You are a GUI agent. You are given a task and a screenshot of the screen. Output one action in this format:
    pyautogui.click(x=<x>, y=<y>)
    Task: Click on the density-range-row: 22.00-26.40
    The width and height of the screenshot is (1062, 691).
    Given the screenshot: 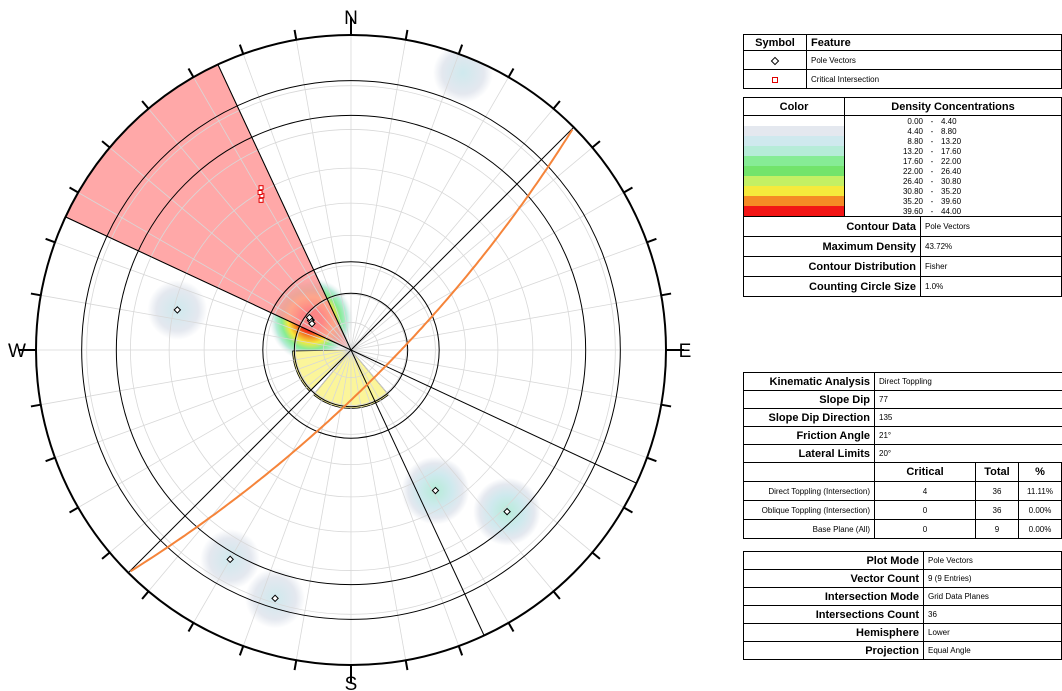 What is the action you would take?
    pyautogui.click(x=902, y=171)
    